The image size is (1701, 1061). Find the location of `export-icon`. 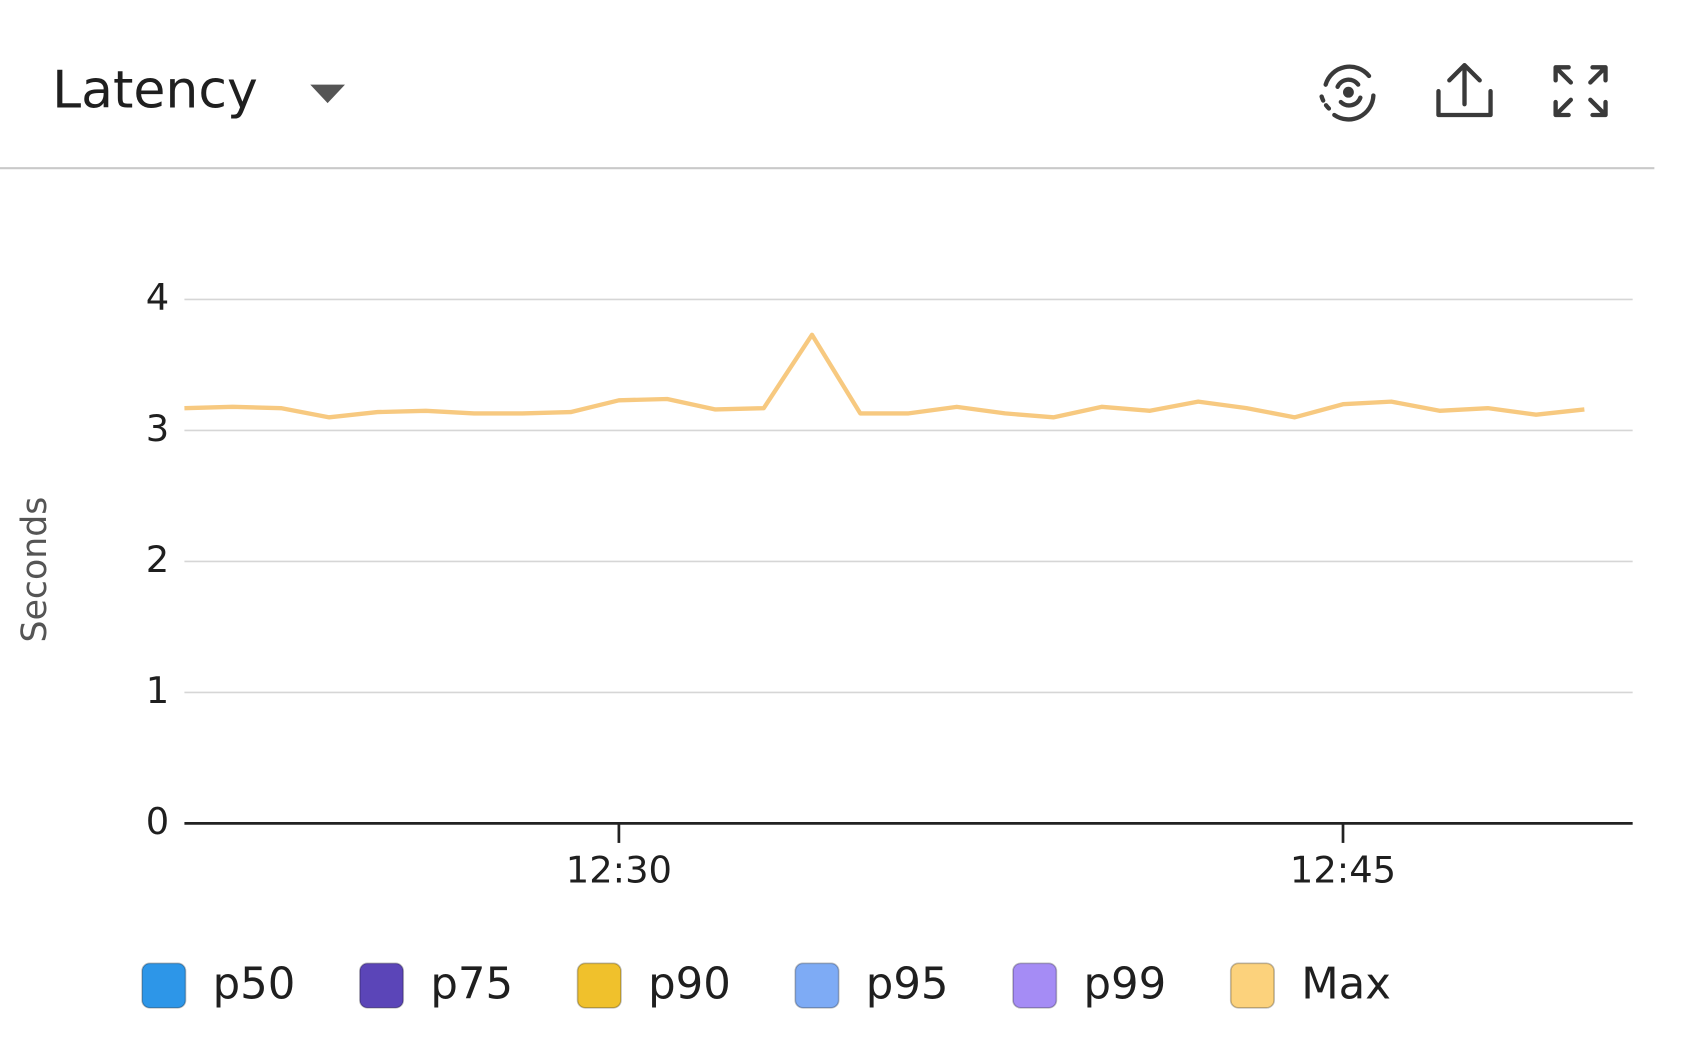

export-icon is located at coordinates (1464, 90).